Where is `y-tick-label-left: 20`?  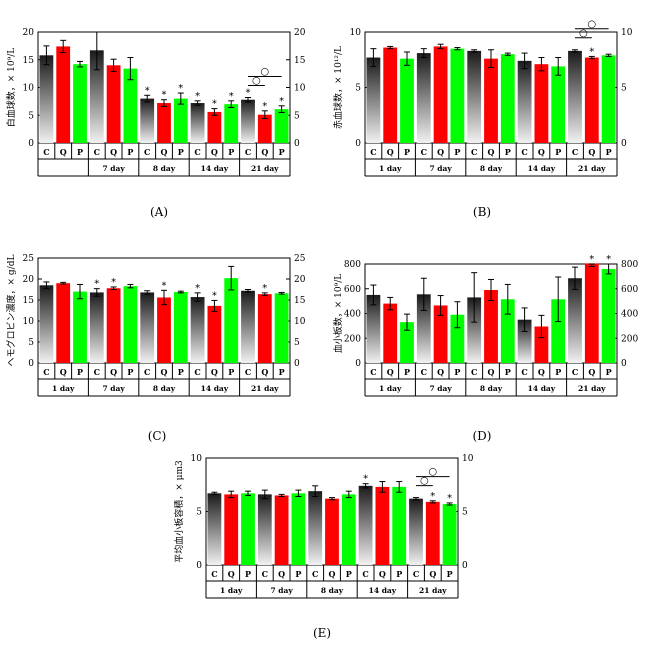 y-tick-label-left: 20 is located at coordinates (29, 280).